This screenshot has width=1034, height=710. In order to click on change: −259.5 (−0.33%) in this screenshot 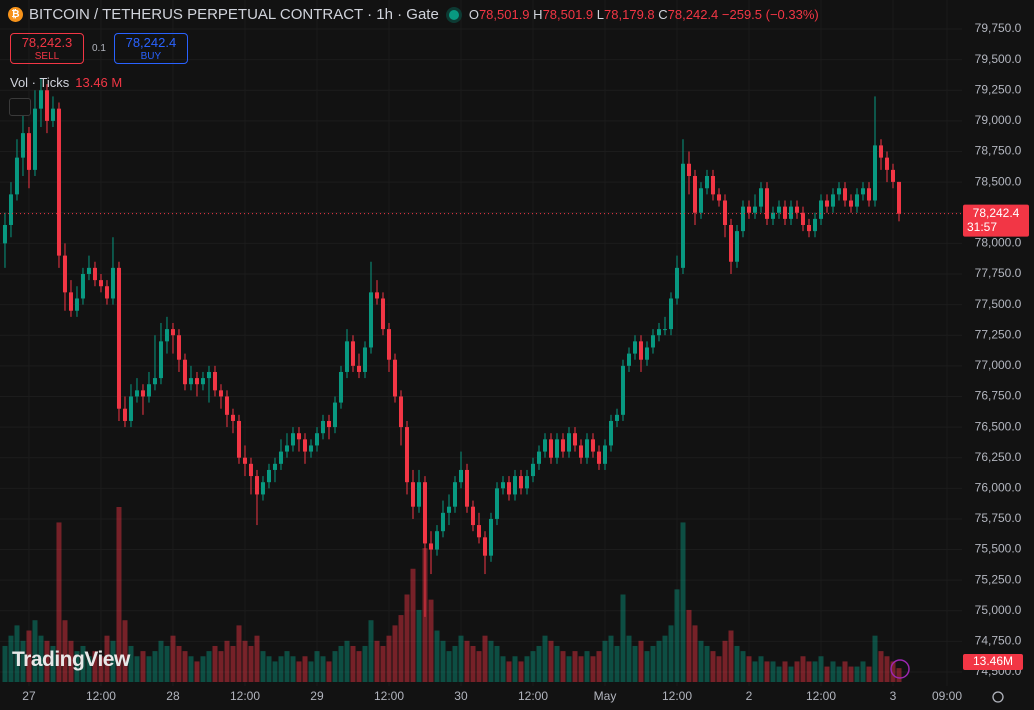, I will do `click(770, 14)`.